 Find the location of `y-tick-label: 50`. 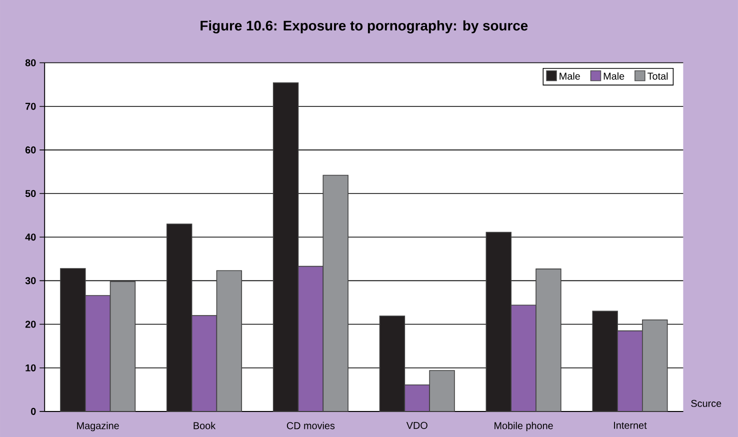

y-tick-label: 50 is located at coordinates (30, 193).